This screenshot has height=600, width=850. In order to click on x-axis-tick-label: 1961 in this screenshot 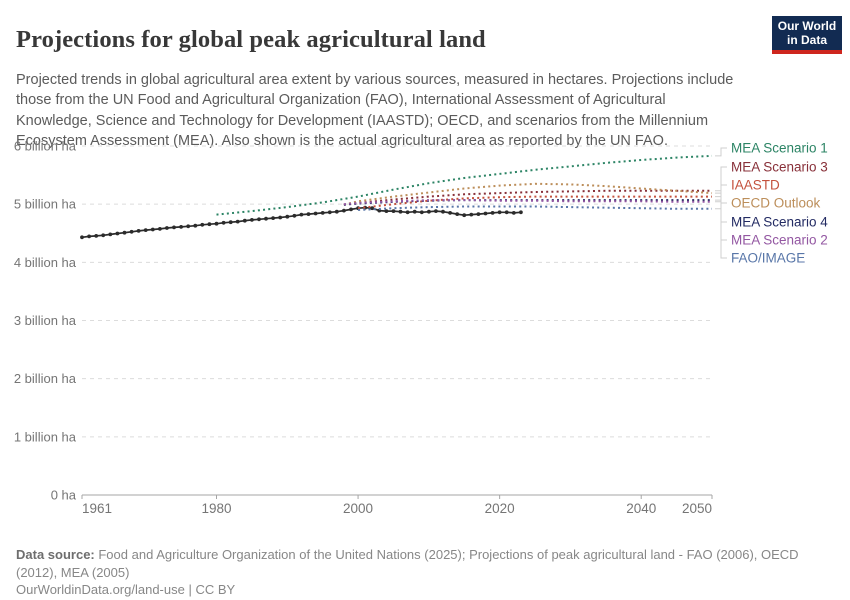, I will do `click(97, 508)`.